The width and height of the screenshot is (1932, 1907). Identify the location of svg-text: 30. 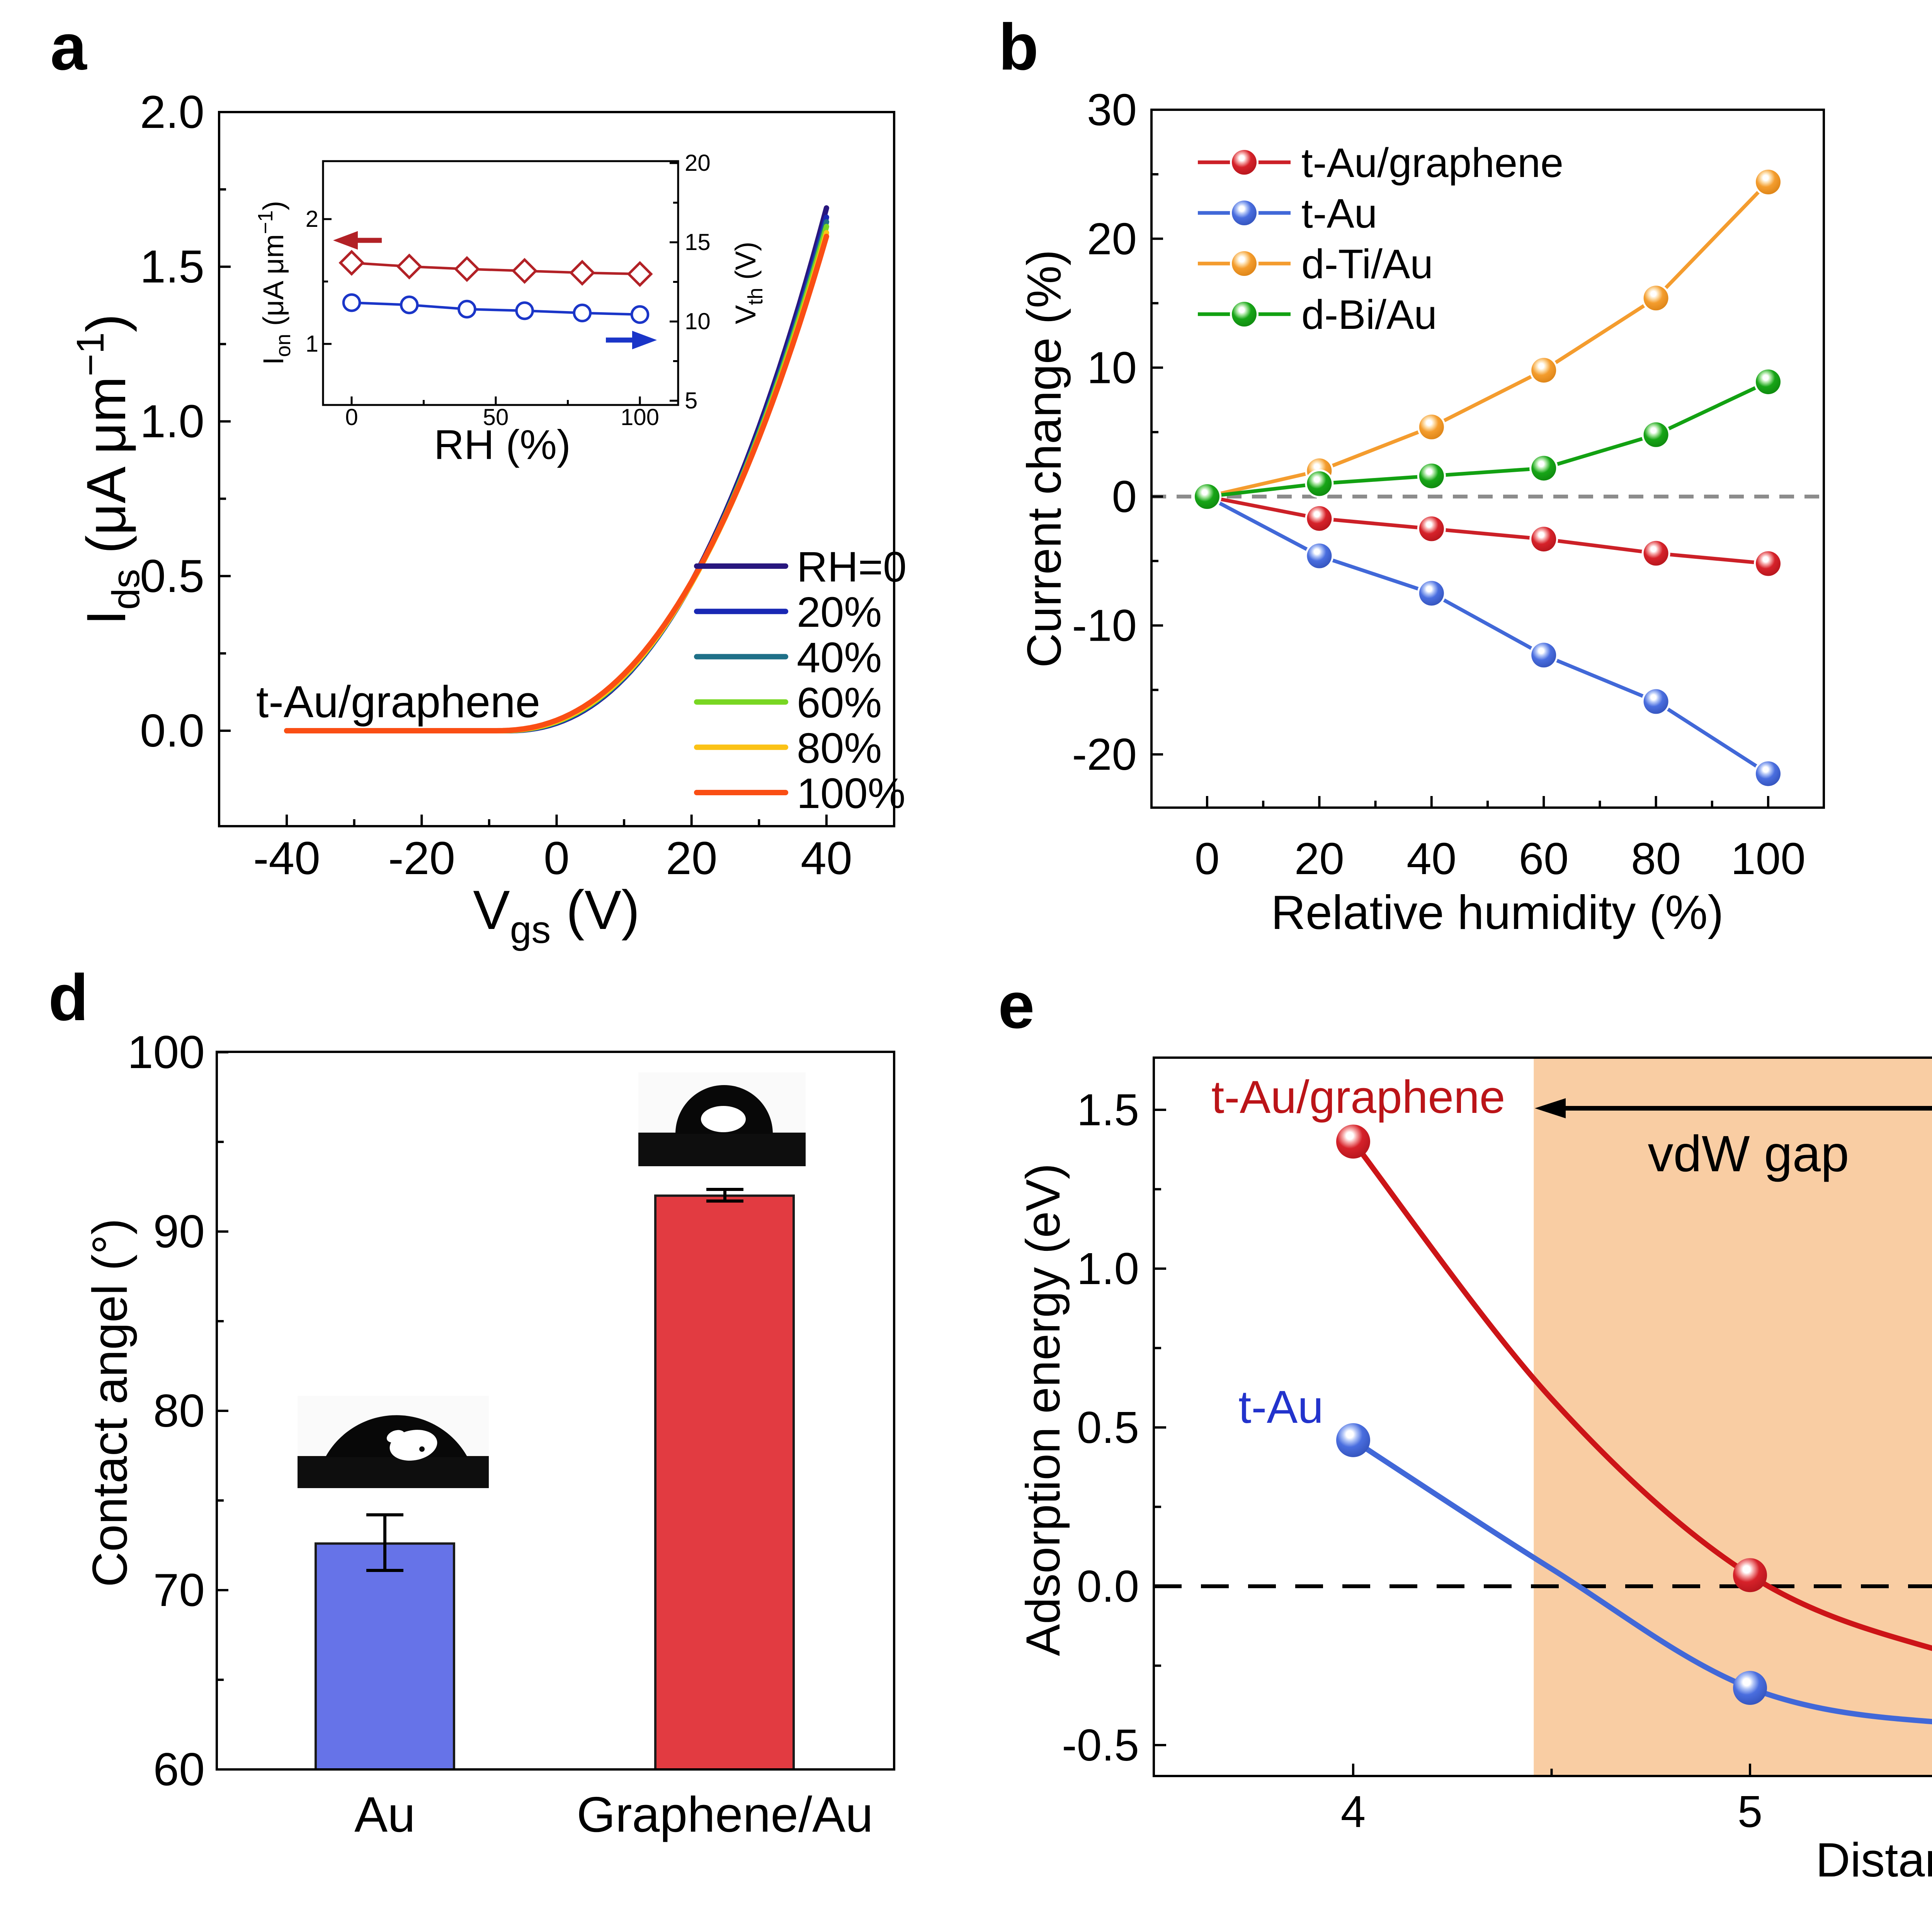
(1112, 110).